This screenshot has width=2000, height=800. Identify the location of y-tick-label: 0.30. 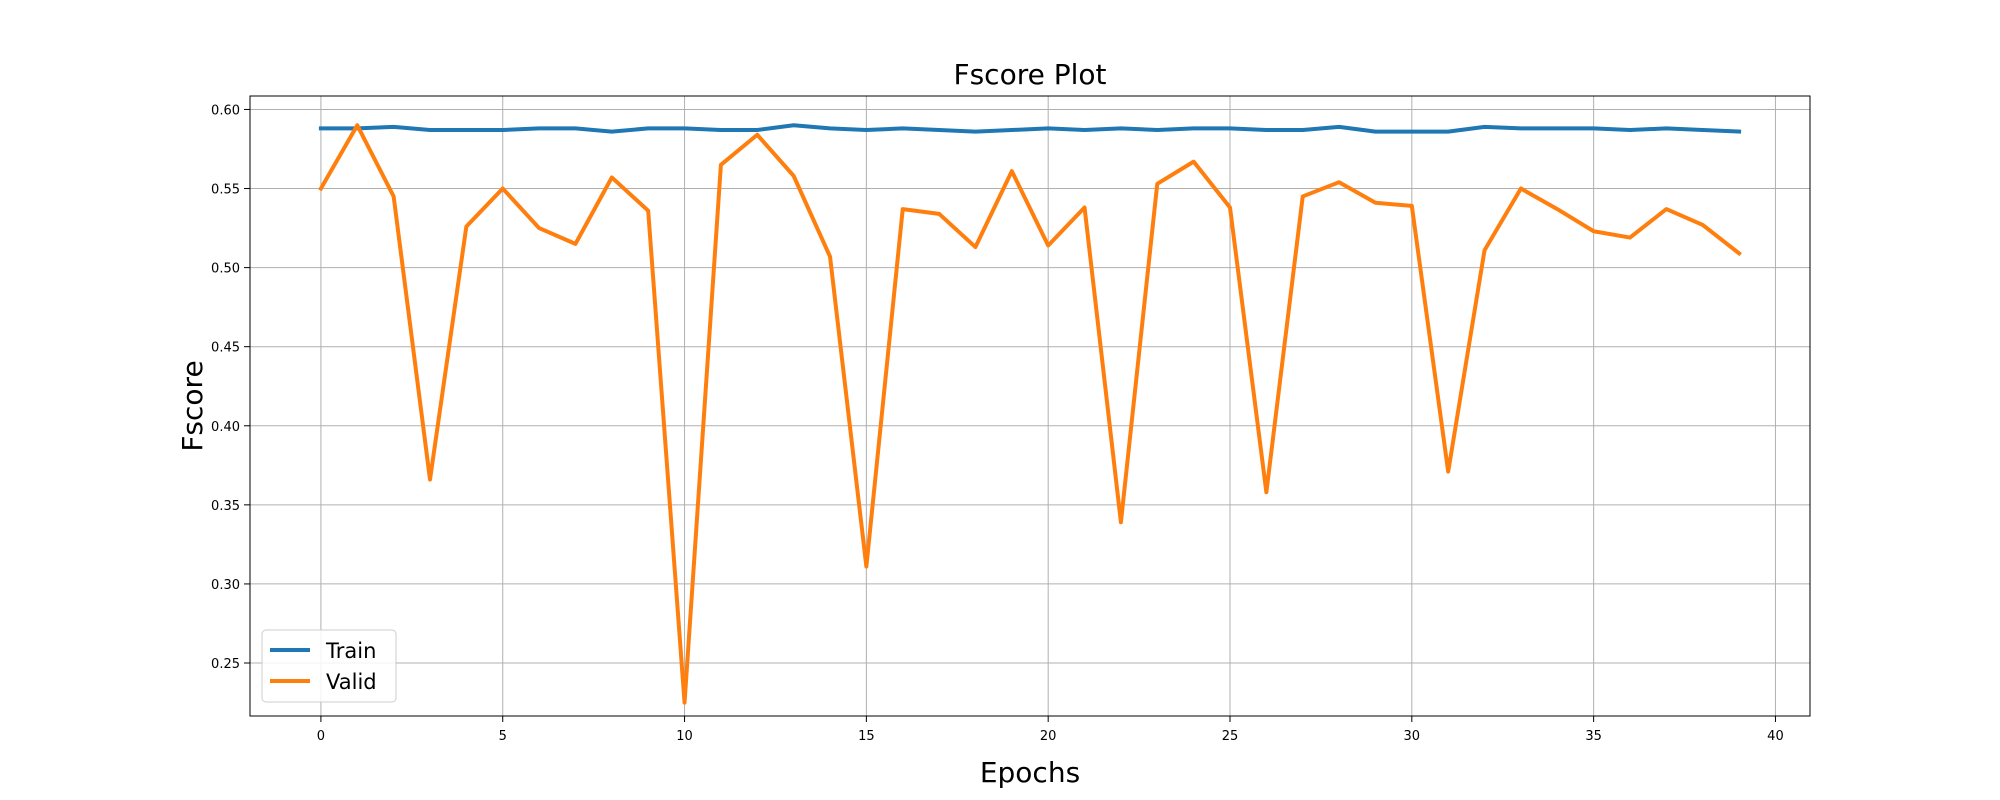
(225, 585).